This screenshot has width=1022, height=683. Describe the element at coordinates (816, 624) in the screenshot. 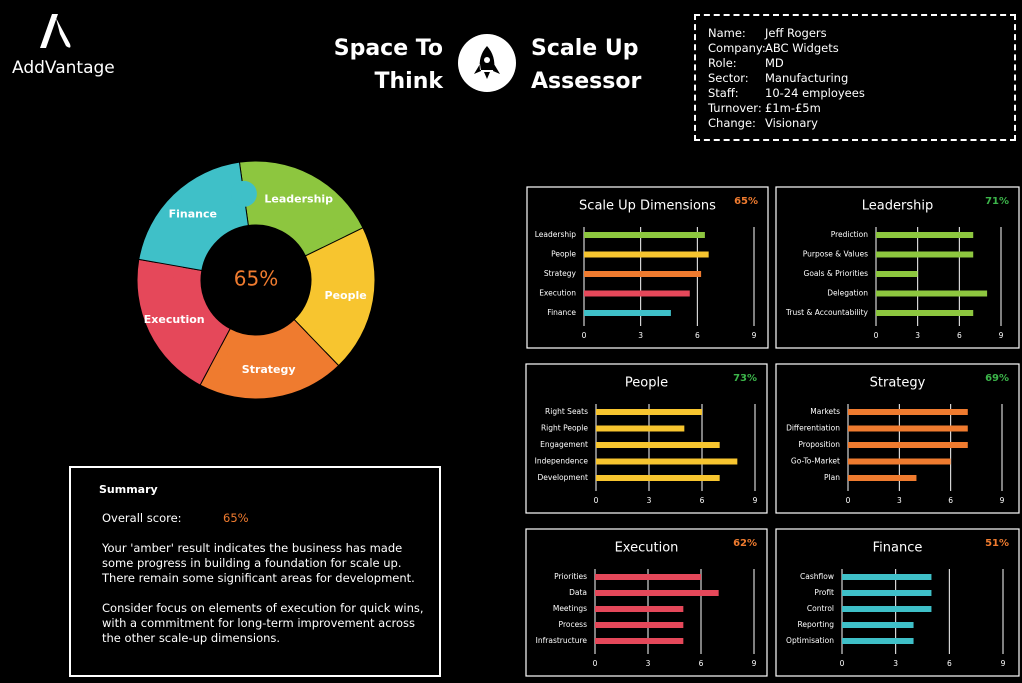

I see `y-tick-label: Reporting` at that location.